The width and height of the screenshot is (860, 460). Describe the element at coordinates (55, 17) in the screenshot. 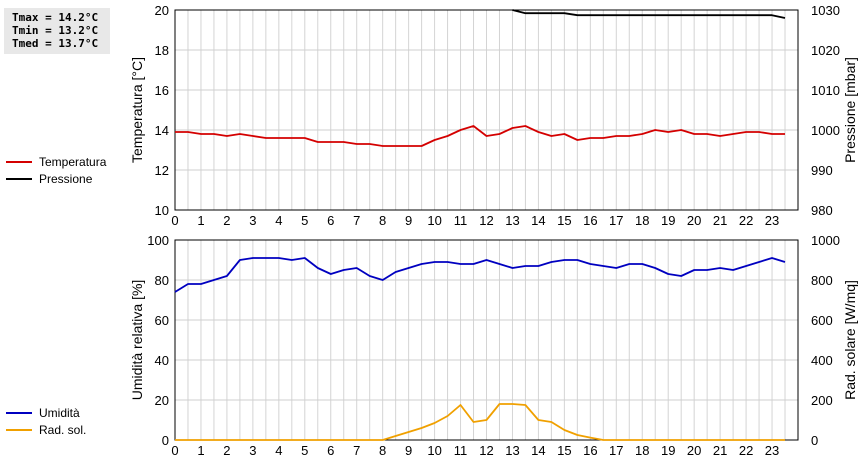

I see `tmax-label: Tmax = 14.2°C` at that location.